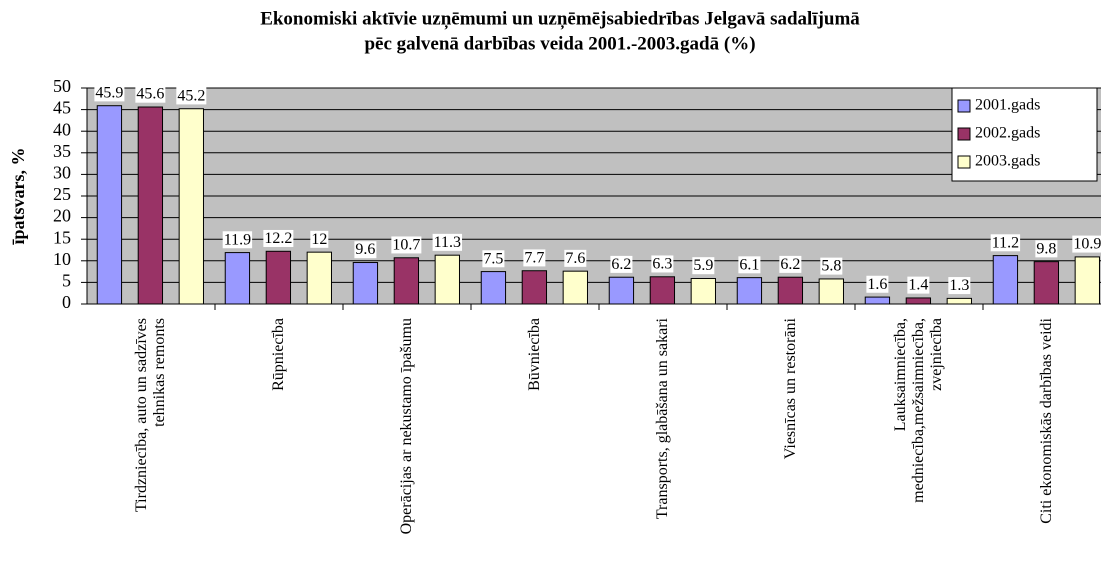 The image size is (1101, 562). I want to click on value-label-text: 12, so click(319, 239).